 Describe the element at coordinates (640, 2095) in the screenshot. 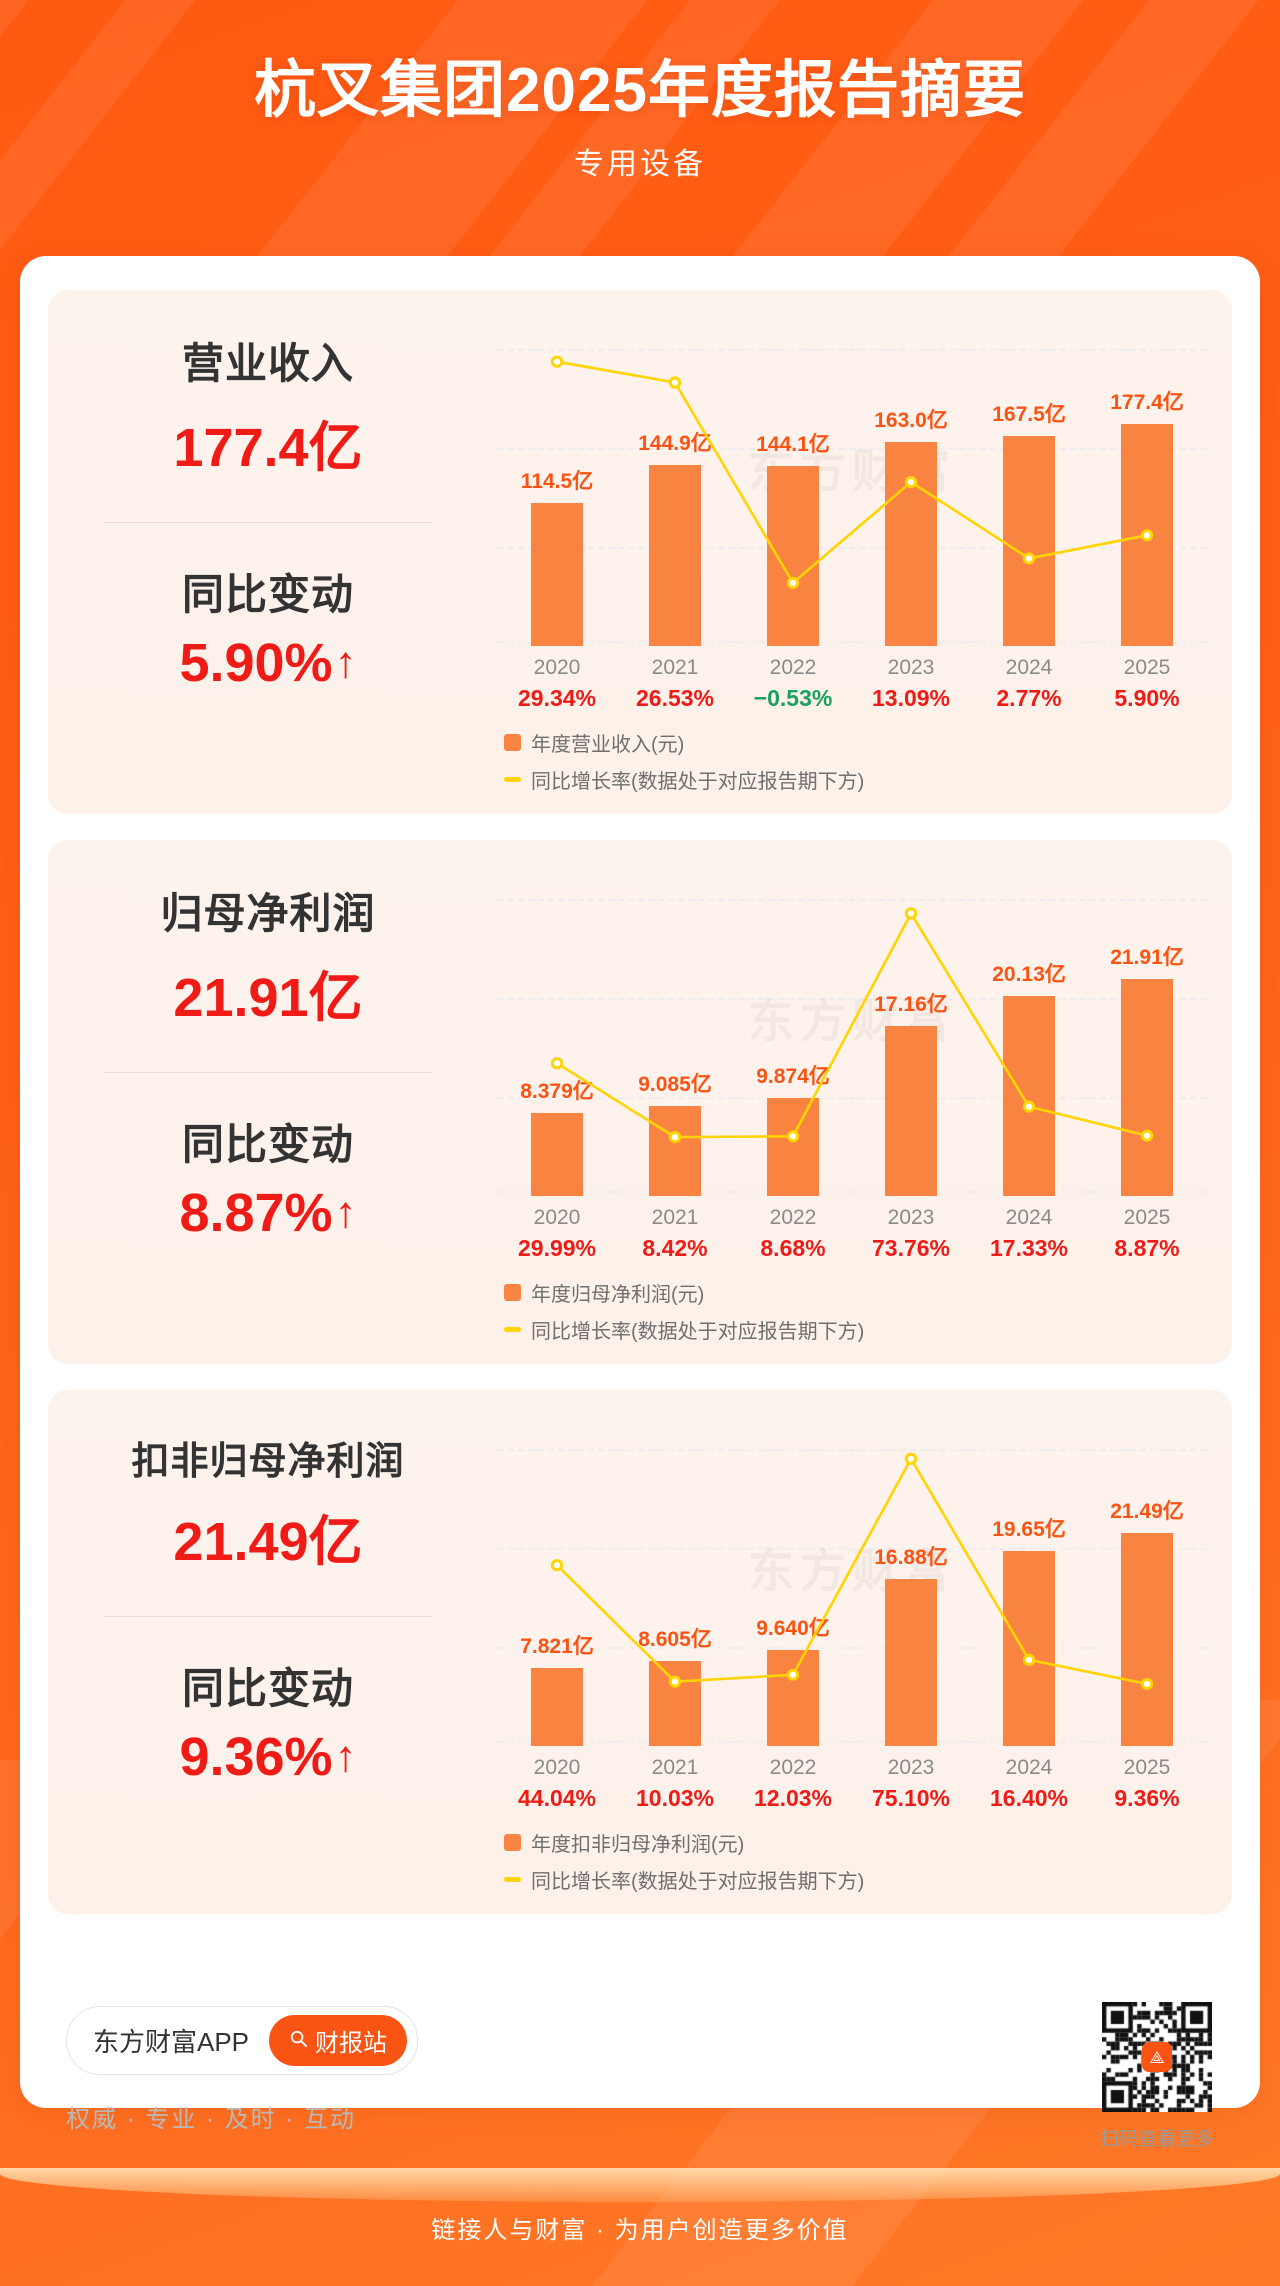

I see `page-footer: 东方财富APP 财报站 权威 · 专业 · 及时 · 互动 ⟁ 扫码` at that location.